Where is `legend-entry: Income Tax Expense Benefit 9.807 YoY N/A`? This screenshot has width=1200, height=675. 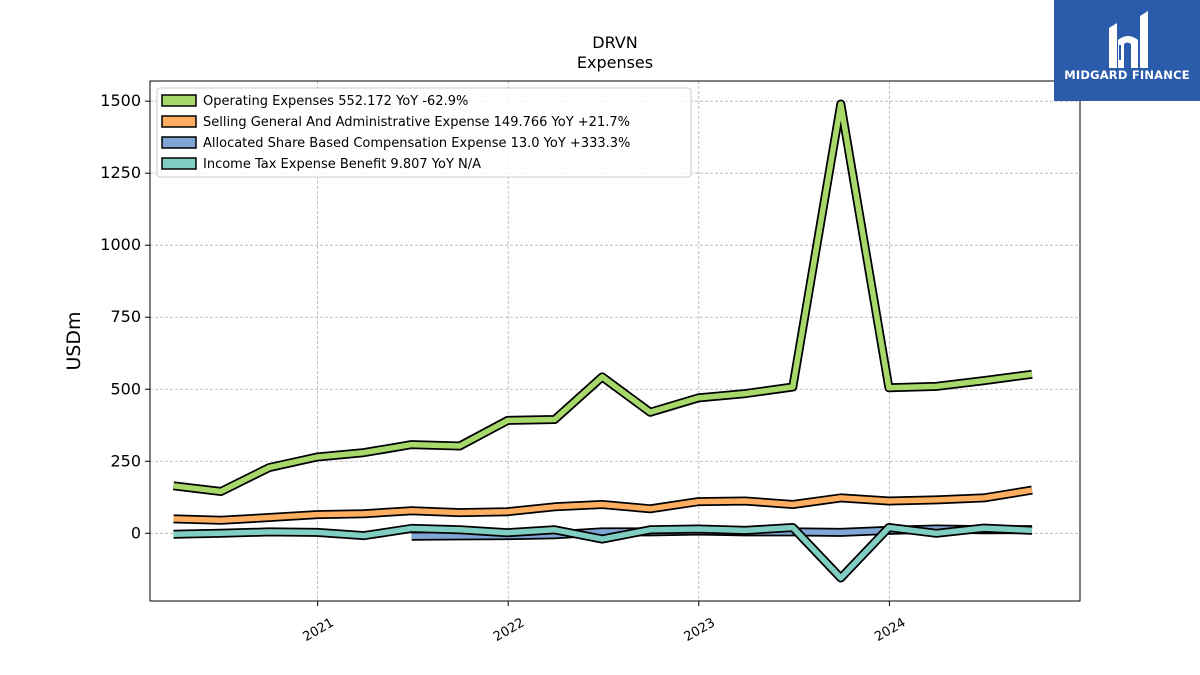
legend-entry: Income Tax Expense Benefit 9.807 YoY N/A is located at coordinates (342, 164).